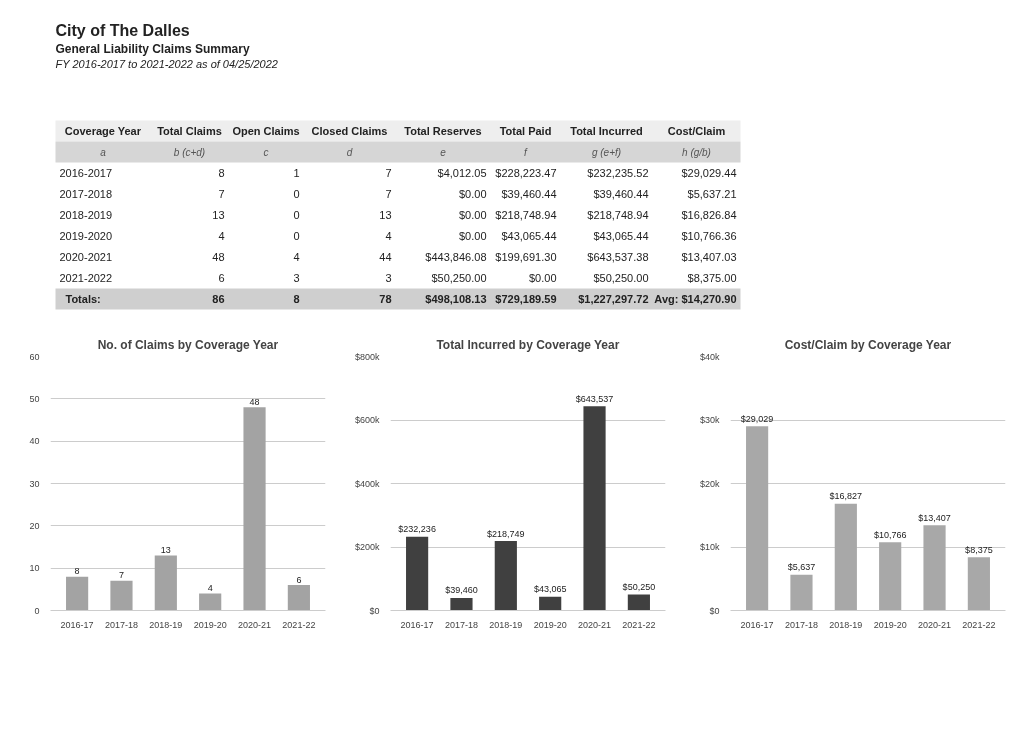 This screenshot has width=1030, height=733. Describe the element at coordinates (890, 534) in the screenshot. I see `data-label: $10,766` at that location.